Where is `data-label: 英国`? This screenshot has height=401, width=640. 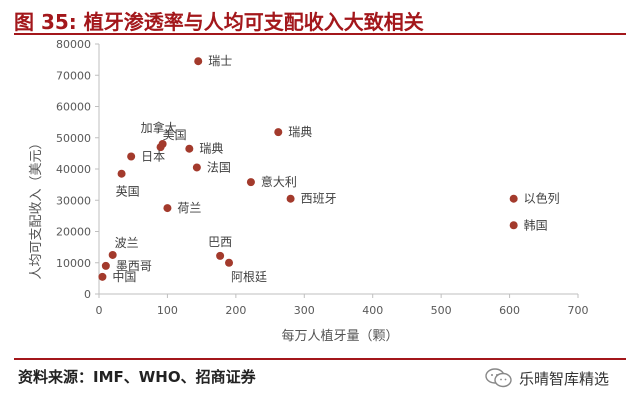 data-label: 英国 is located at coordinates (128, 192).